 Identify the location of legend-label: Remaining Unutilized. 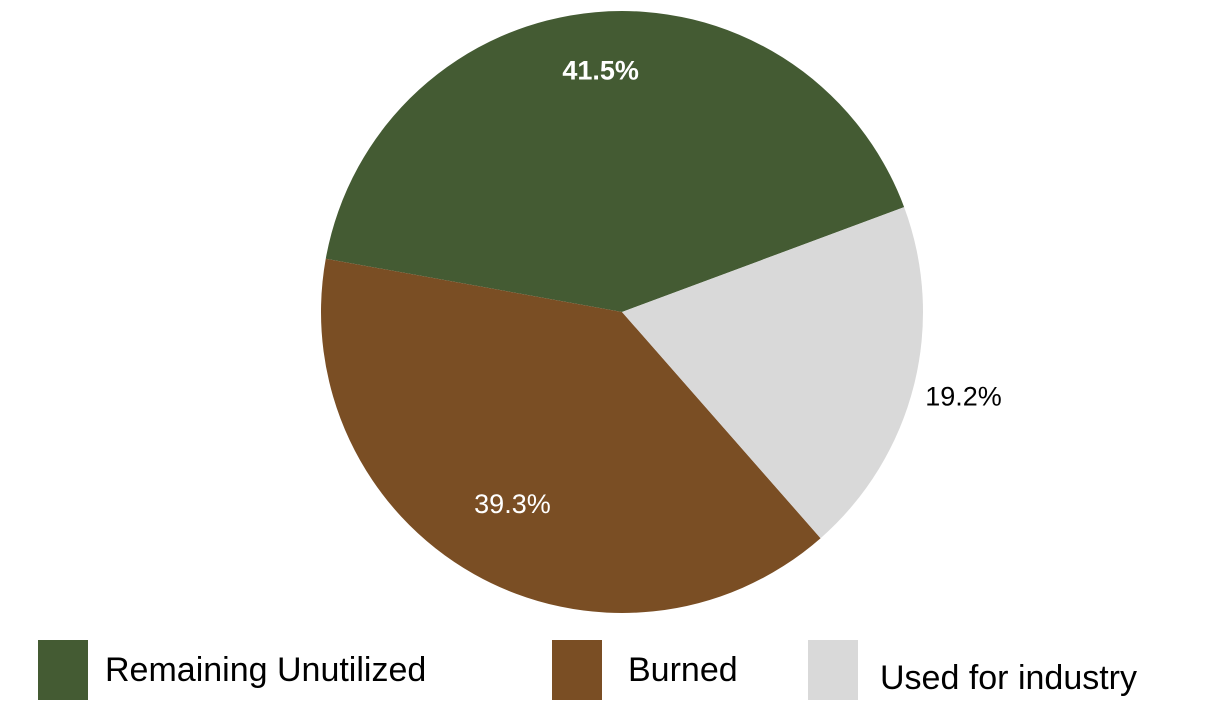
(265, 670).